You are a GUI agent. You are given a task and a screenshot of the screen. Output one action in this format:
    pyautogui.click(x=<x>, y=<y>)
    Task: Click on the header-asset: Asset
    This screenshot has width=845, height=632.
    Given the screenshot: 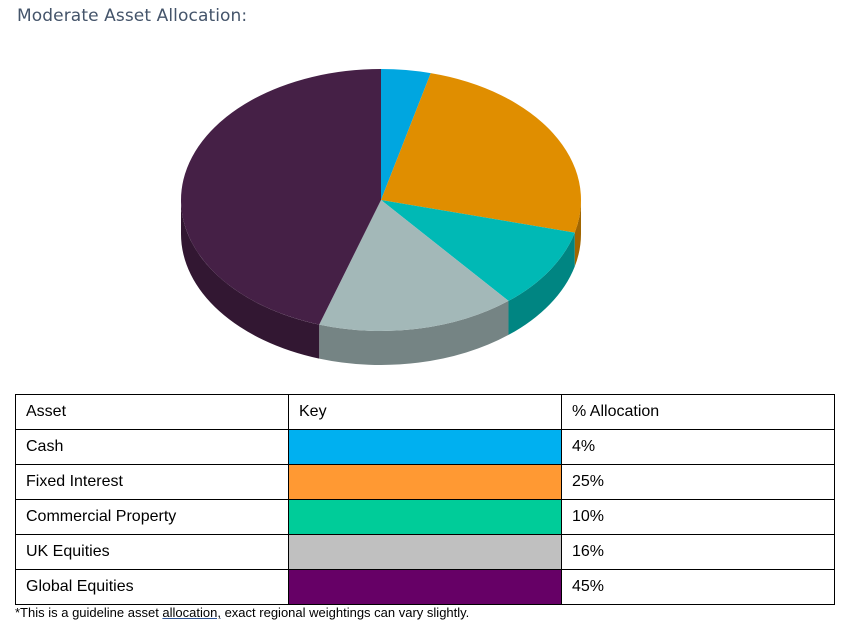 What is the action you would take?
    pyautogui.click(x=152, y=412)
    